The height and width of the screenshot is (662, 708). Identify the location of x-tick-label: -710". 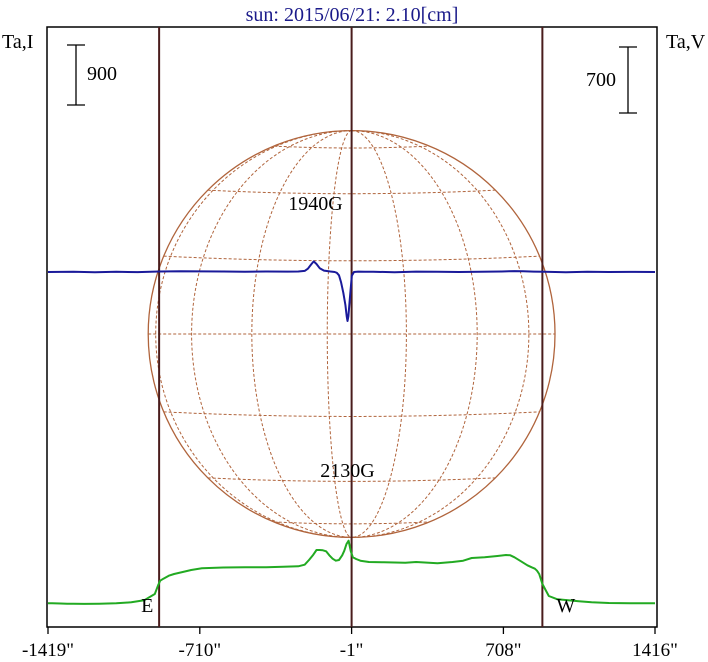
(200, 650).